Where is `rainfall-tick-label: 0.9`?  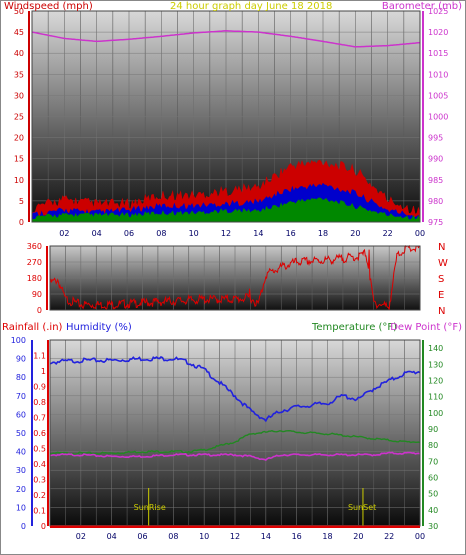 rainfall-tick-label: 0.9 is located at coordinates (39, 387).